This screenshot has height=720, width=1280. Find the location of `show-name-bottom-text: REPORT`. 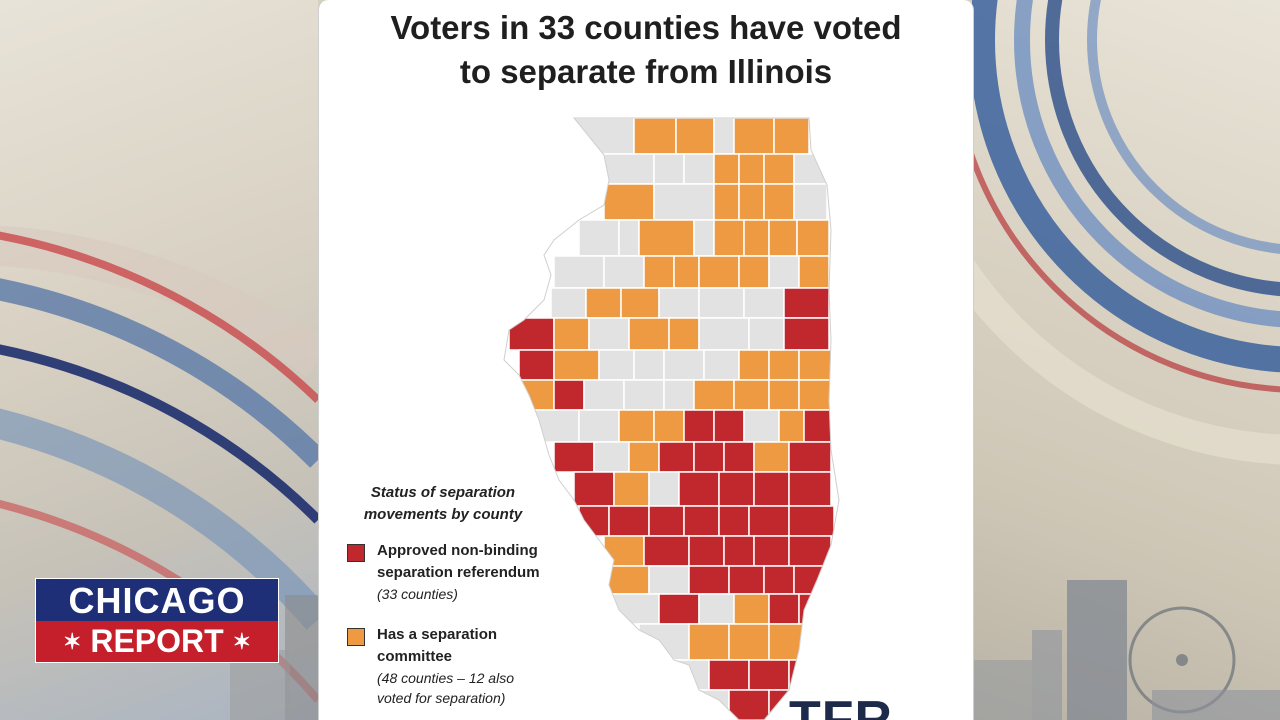

show-name-bottom-text: REPORT is located at coordinates (157, 641).